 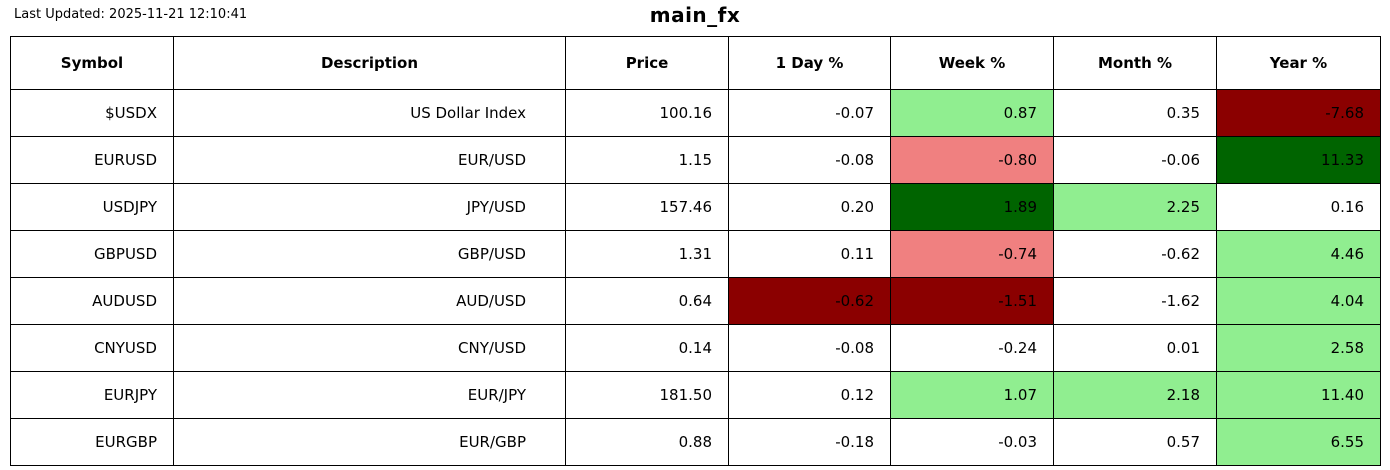 I want to click on price-cell: 181.50, so click(x=647, y=395).